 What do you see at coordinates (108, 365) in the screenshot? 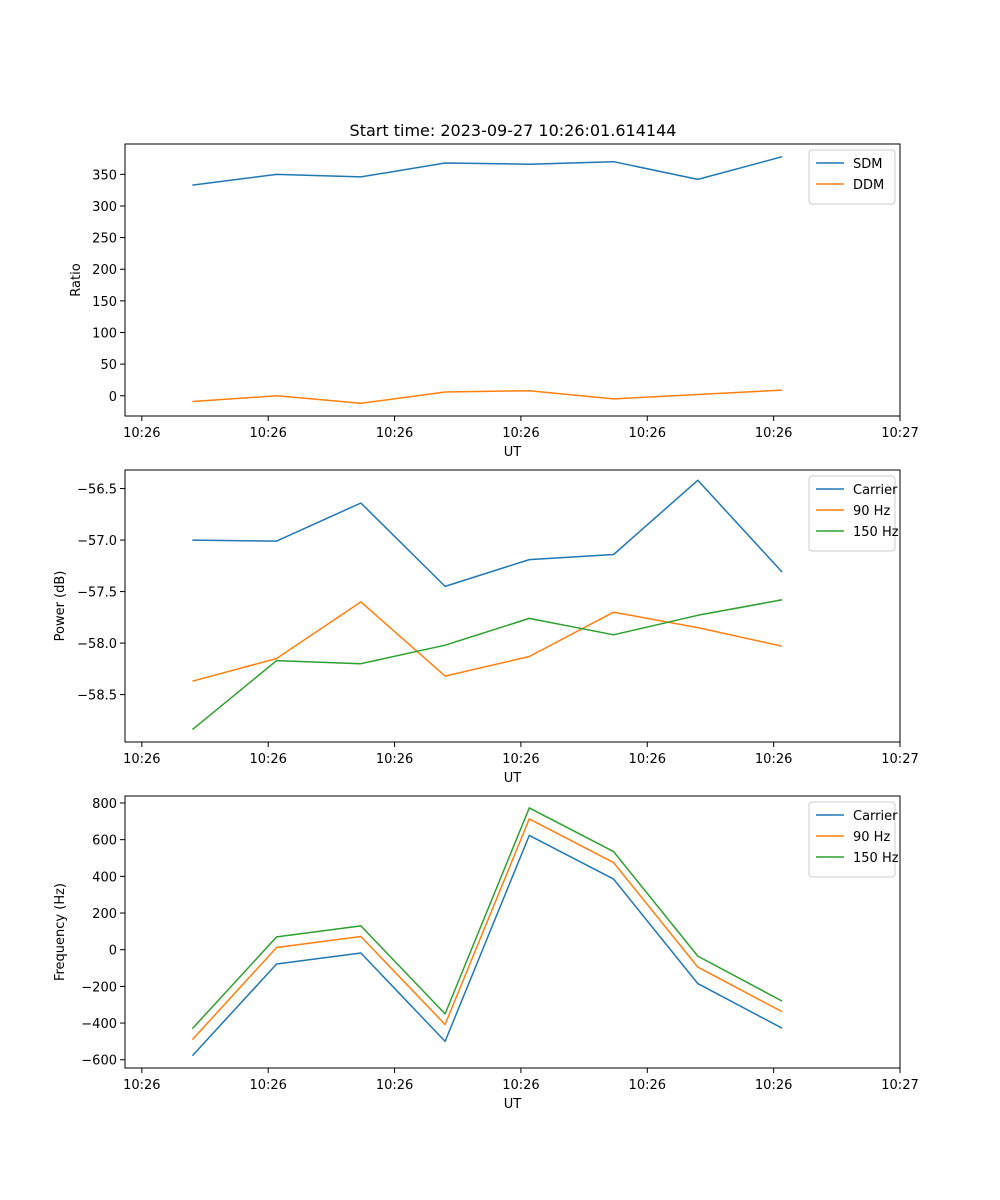
I see `y-tick-label: 50` at bounding box center [108, 365].